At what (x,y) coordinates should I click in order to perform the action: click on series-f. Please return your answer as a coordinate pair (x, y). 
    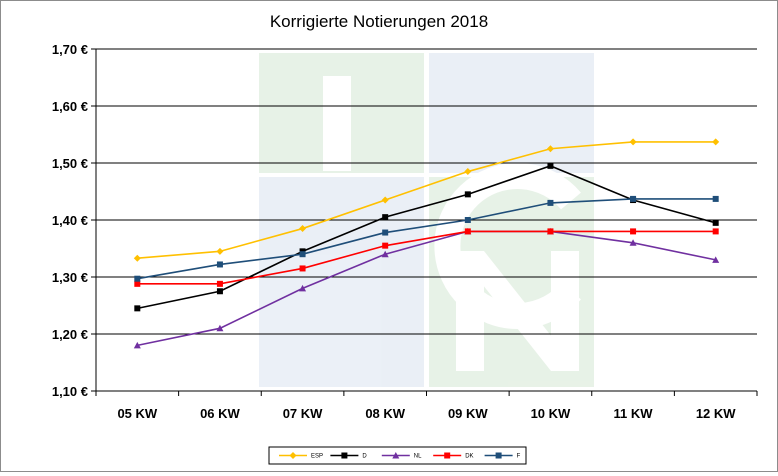
    Looking at the image, I should click on (426, 238).